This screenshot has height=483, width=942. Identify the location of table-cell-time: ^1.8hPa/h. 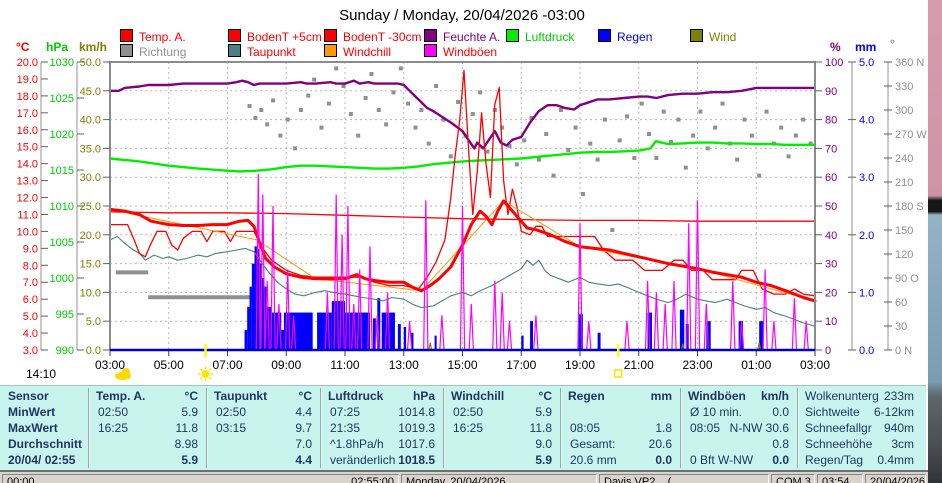
(357, 444).